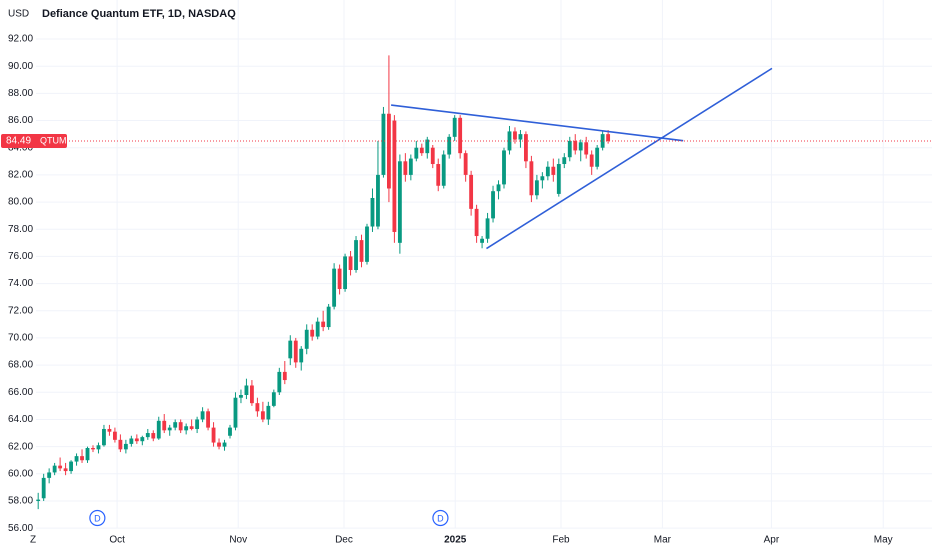 This screenshot has height=550, width=932. Describe the element at coordinates (33, 540) in the screenshot. I see `logo: Z` at that location.